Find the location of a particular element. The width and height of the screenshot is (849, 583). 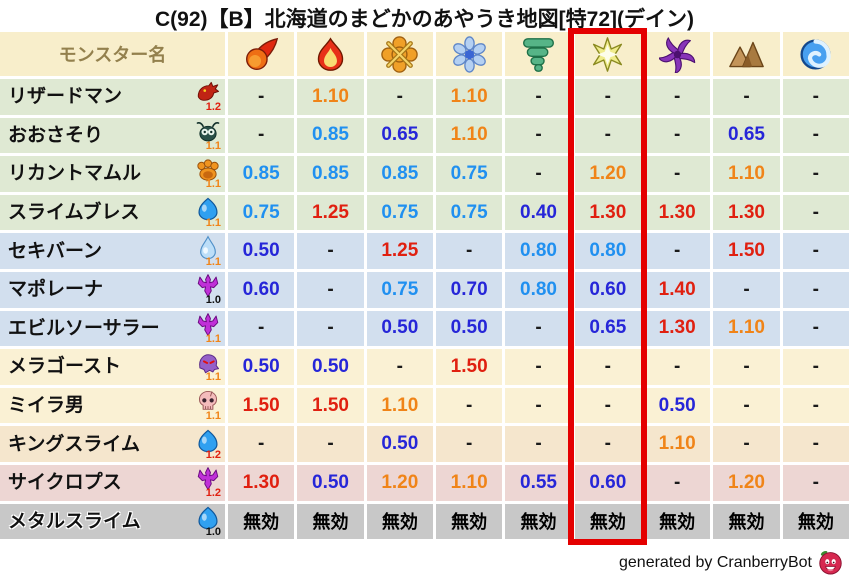

spark-icon is located at coordinates (607, 54).